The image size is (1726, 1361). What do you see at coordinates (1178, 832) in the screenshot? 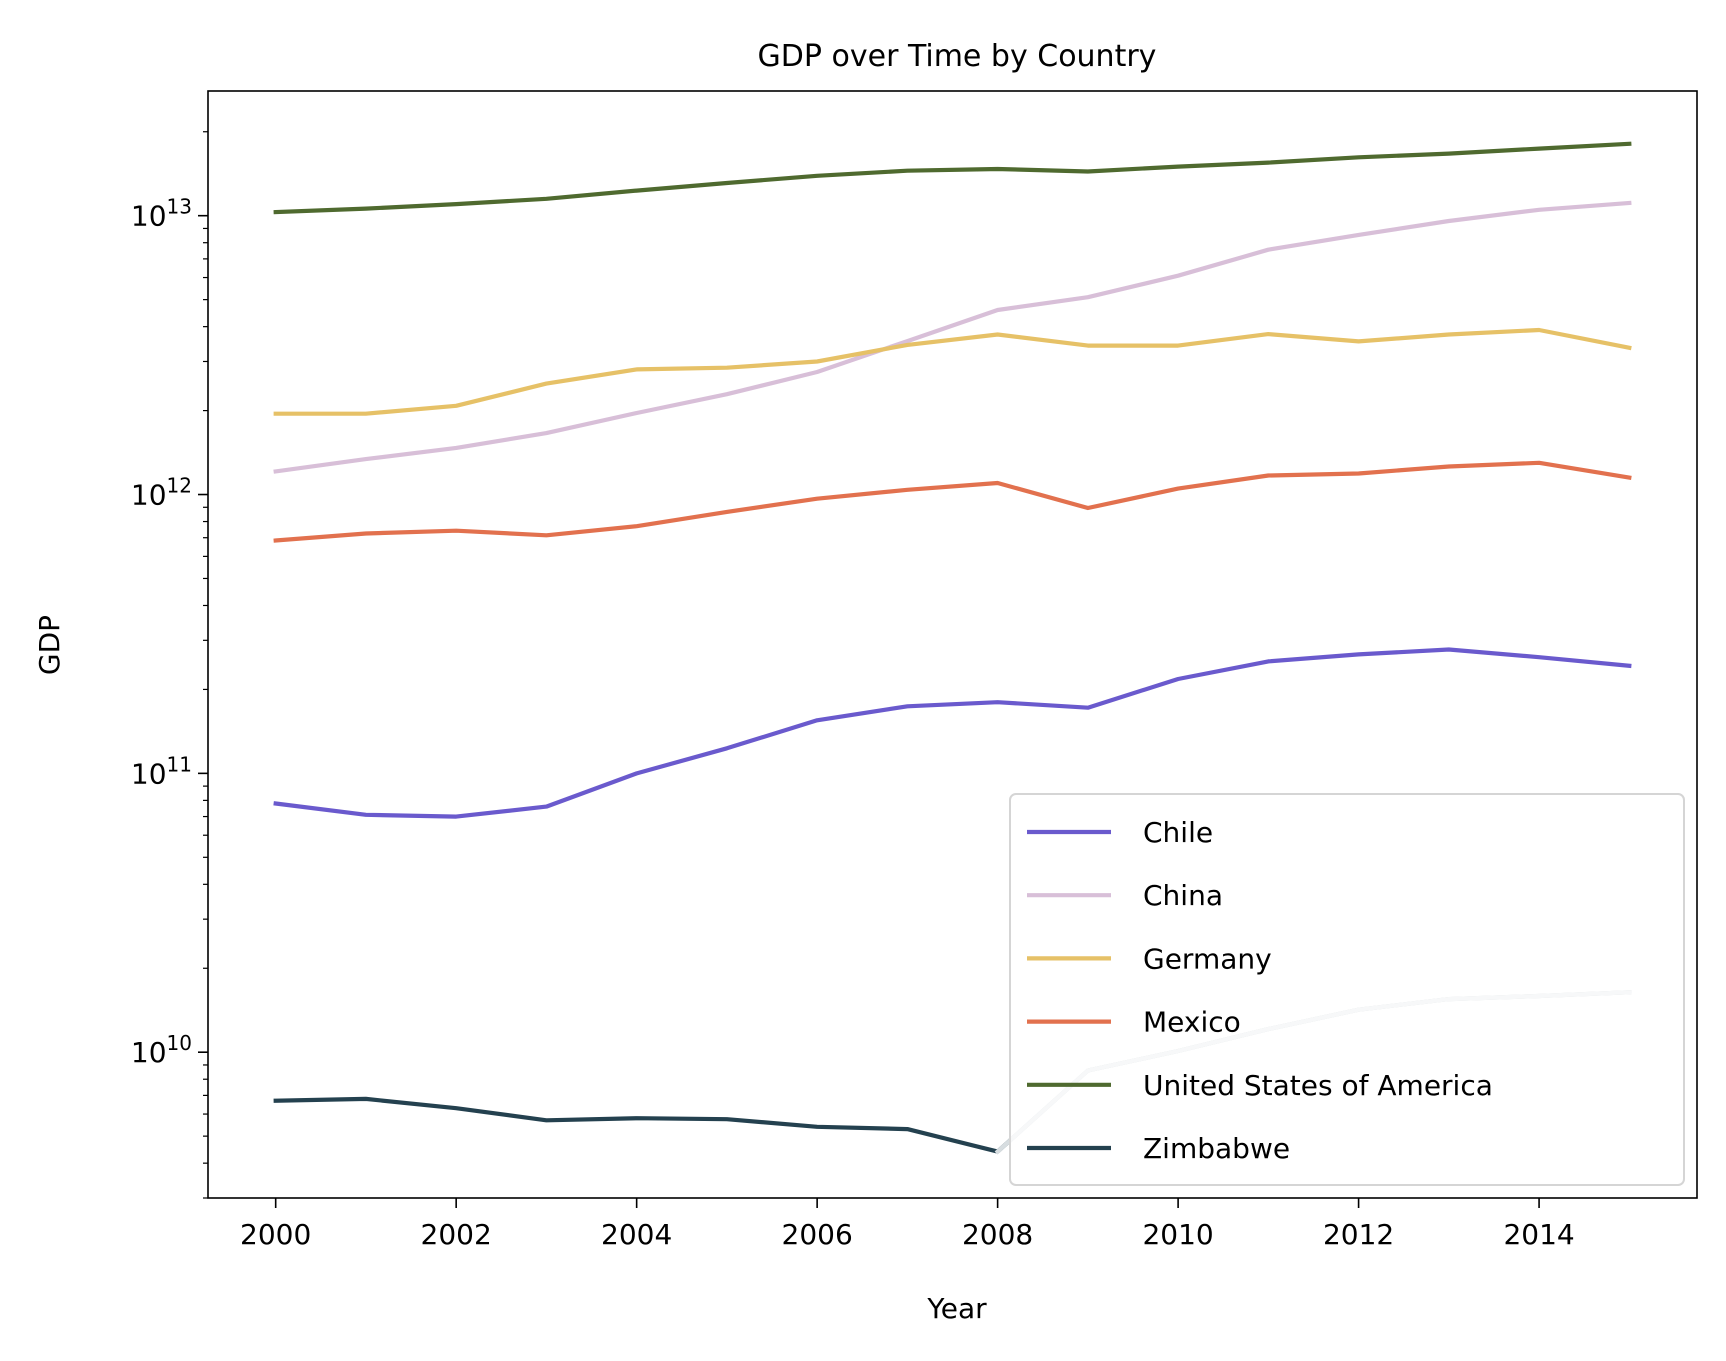
I see `legend-label: Chile` at bounding box center [1178, 832].